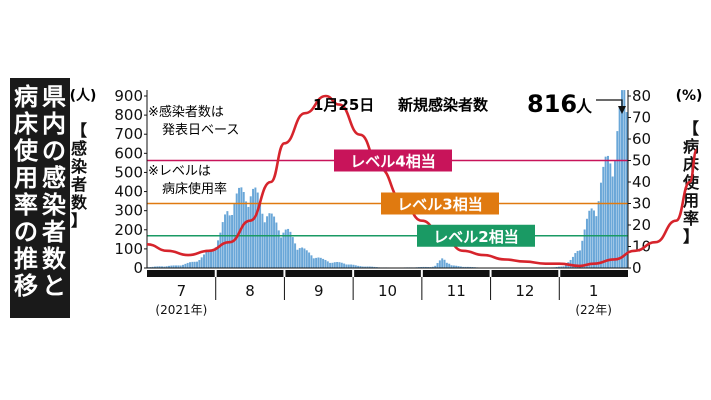 Image resolution: width=711 pixels, height=400 pixels. What do you see at coordinates (584, 106) in the screenshot?
I see `headline-unit: 人` at bounding box center [584, 106].